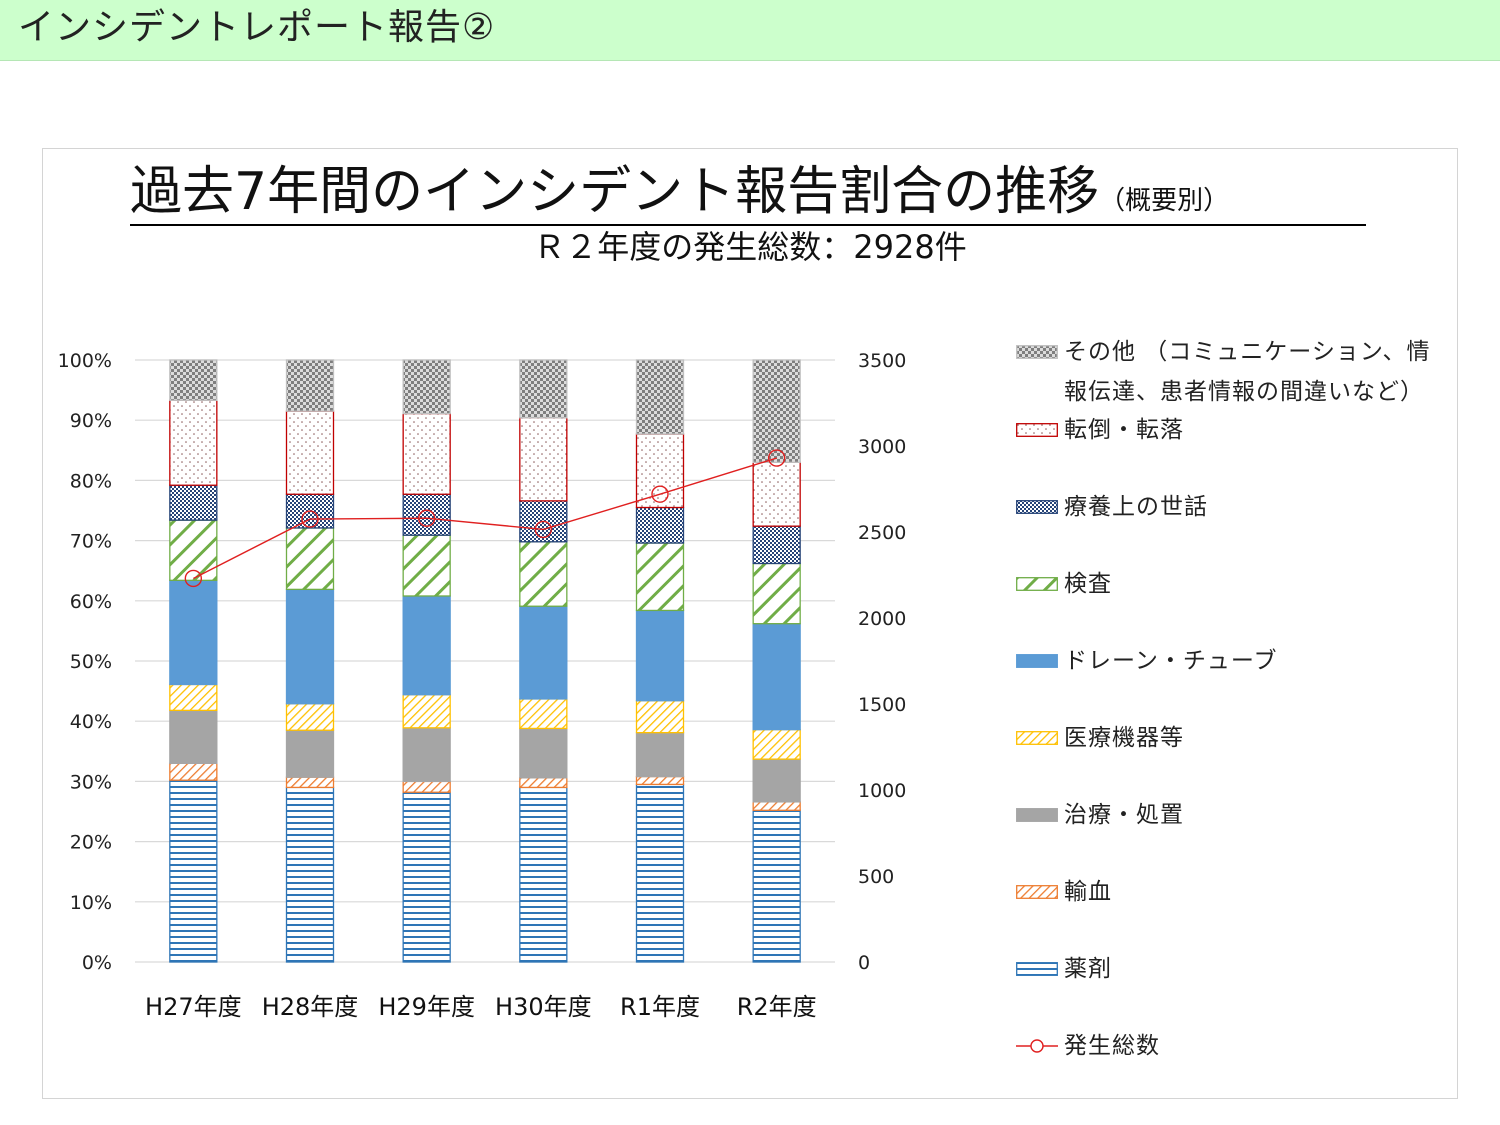  What do you see at coordinates (1235, 969) in the screenshot?
I see `legend-item-drug: 薬剤` at bounding box center [1235, 969].